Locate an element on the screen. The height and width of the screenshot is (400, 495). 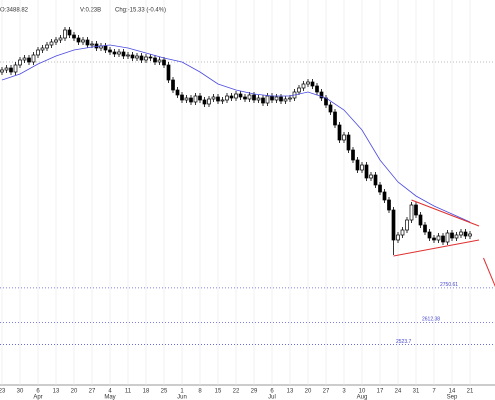
month-label: Sep is located at coordinates (452, 397).